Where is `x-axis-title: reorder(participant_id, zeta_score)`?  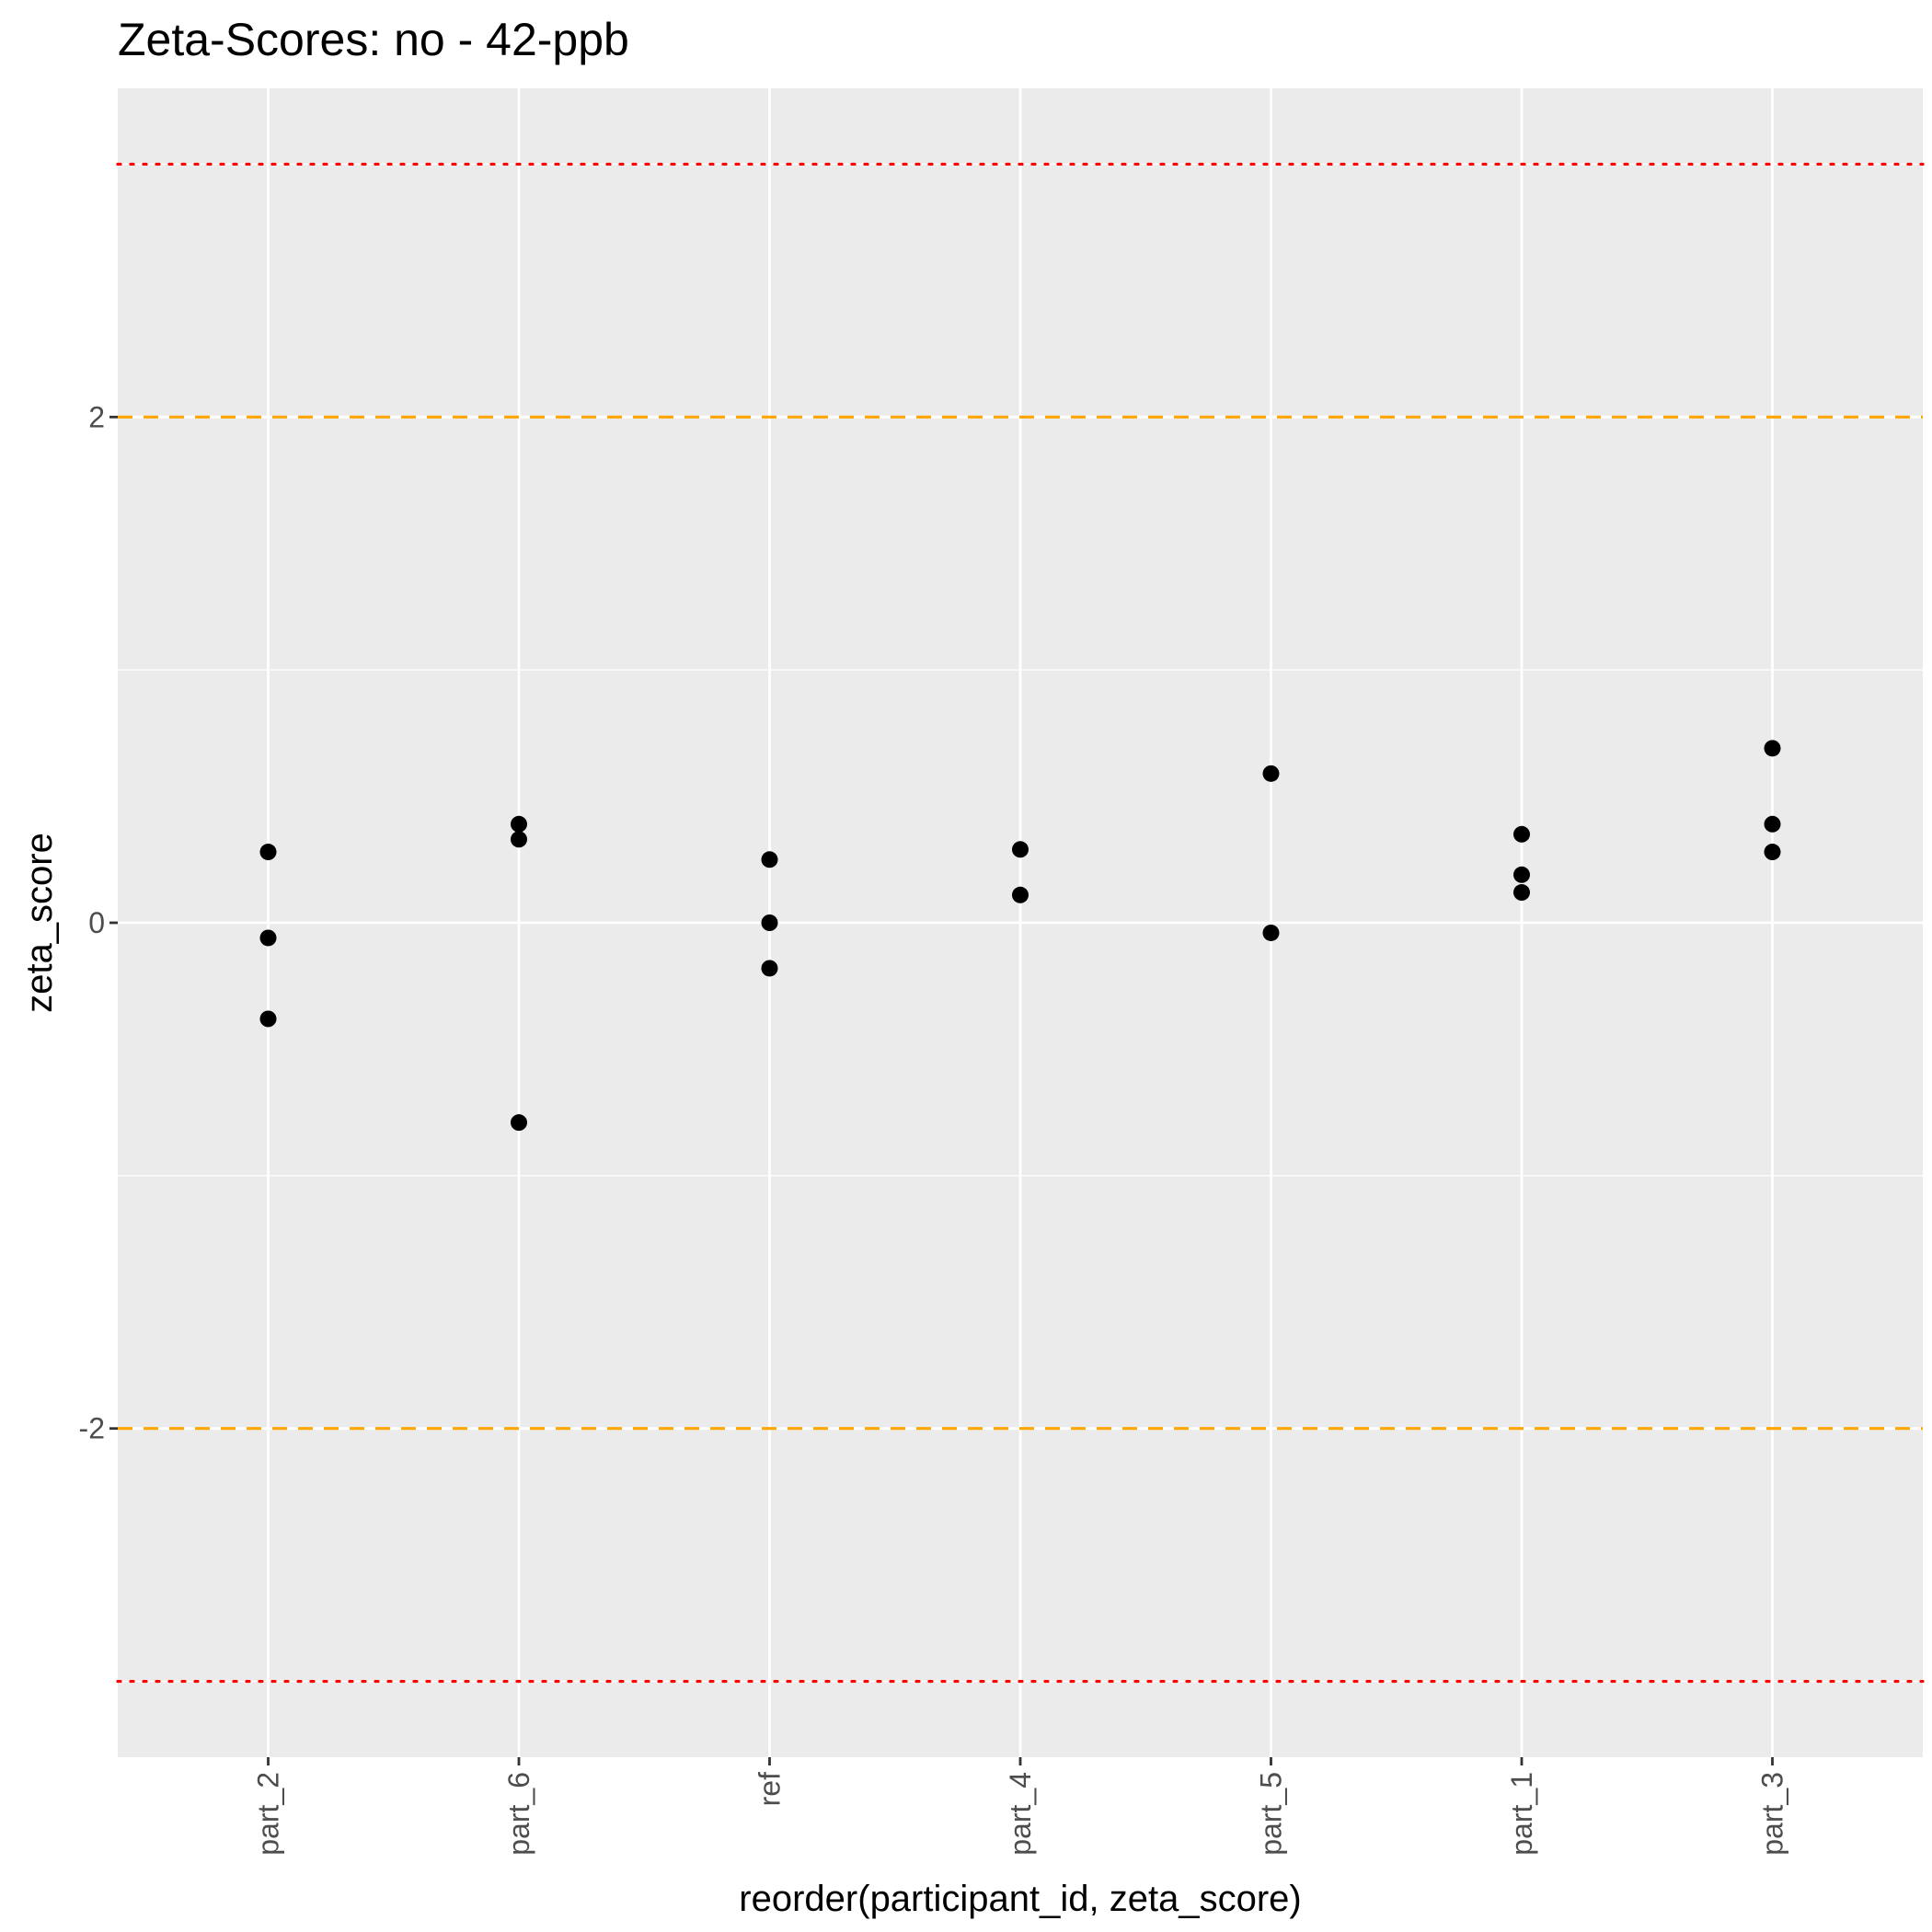
x-axis-title: reorder(participant_id, zeta_score) is located at coordinates (1020, 1899).